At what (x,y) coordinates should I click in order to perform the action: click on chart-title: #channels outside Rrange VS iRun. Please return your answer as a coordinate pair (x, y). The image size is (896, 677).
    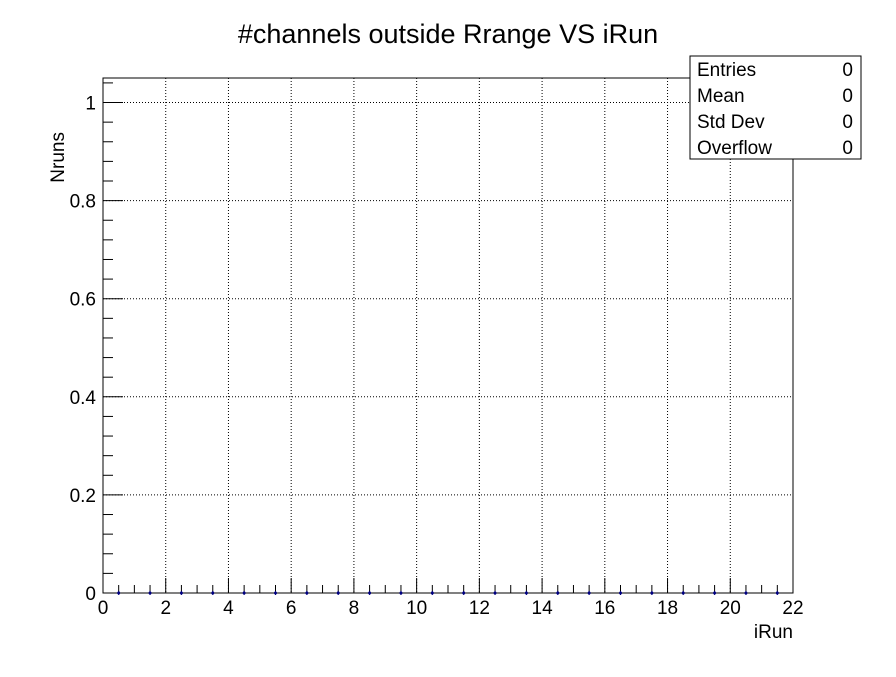
    Looking at the image, I should click on (448, 34).